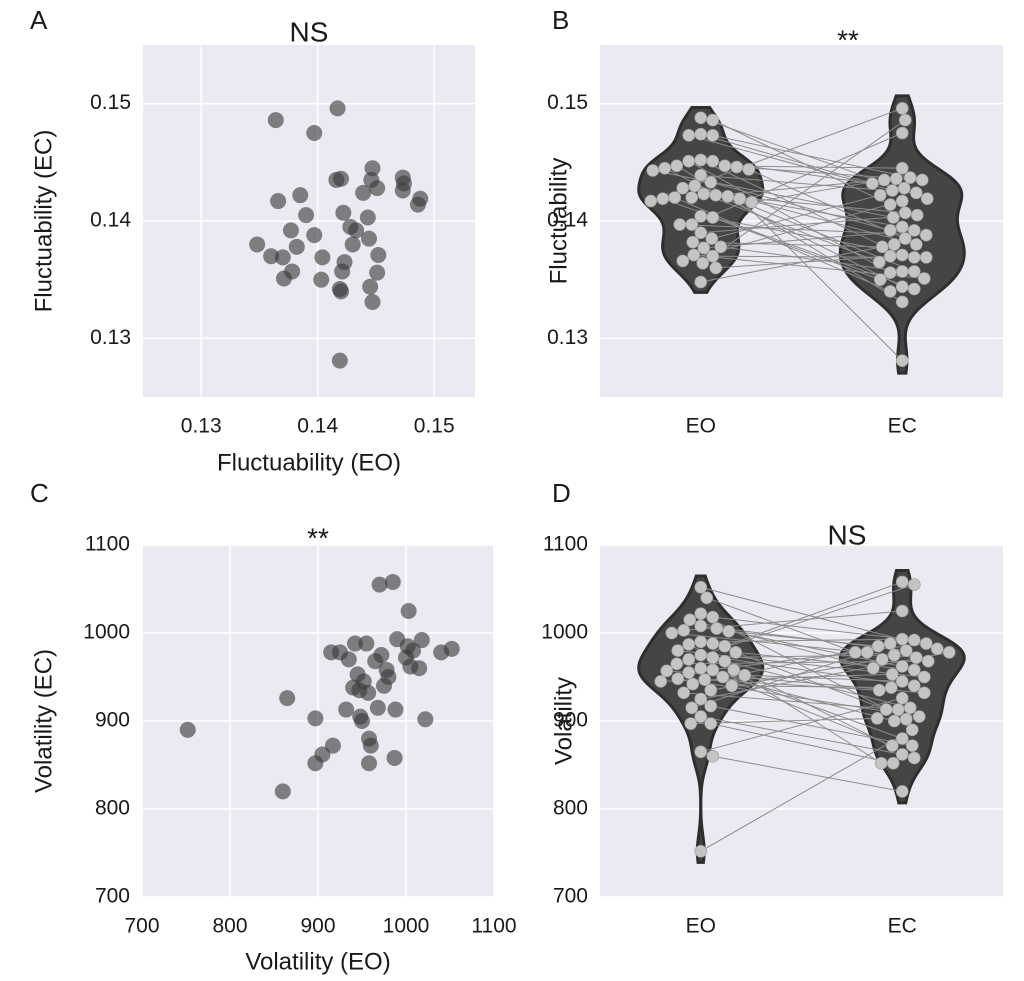  What do you see at coordinates (558, 221) in the screenshot?
I see `y-axis-label: Fluctuability` at bounding box center [558, 221].